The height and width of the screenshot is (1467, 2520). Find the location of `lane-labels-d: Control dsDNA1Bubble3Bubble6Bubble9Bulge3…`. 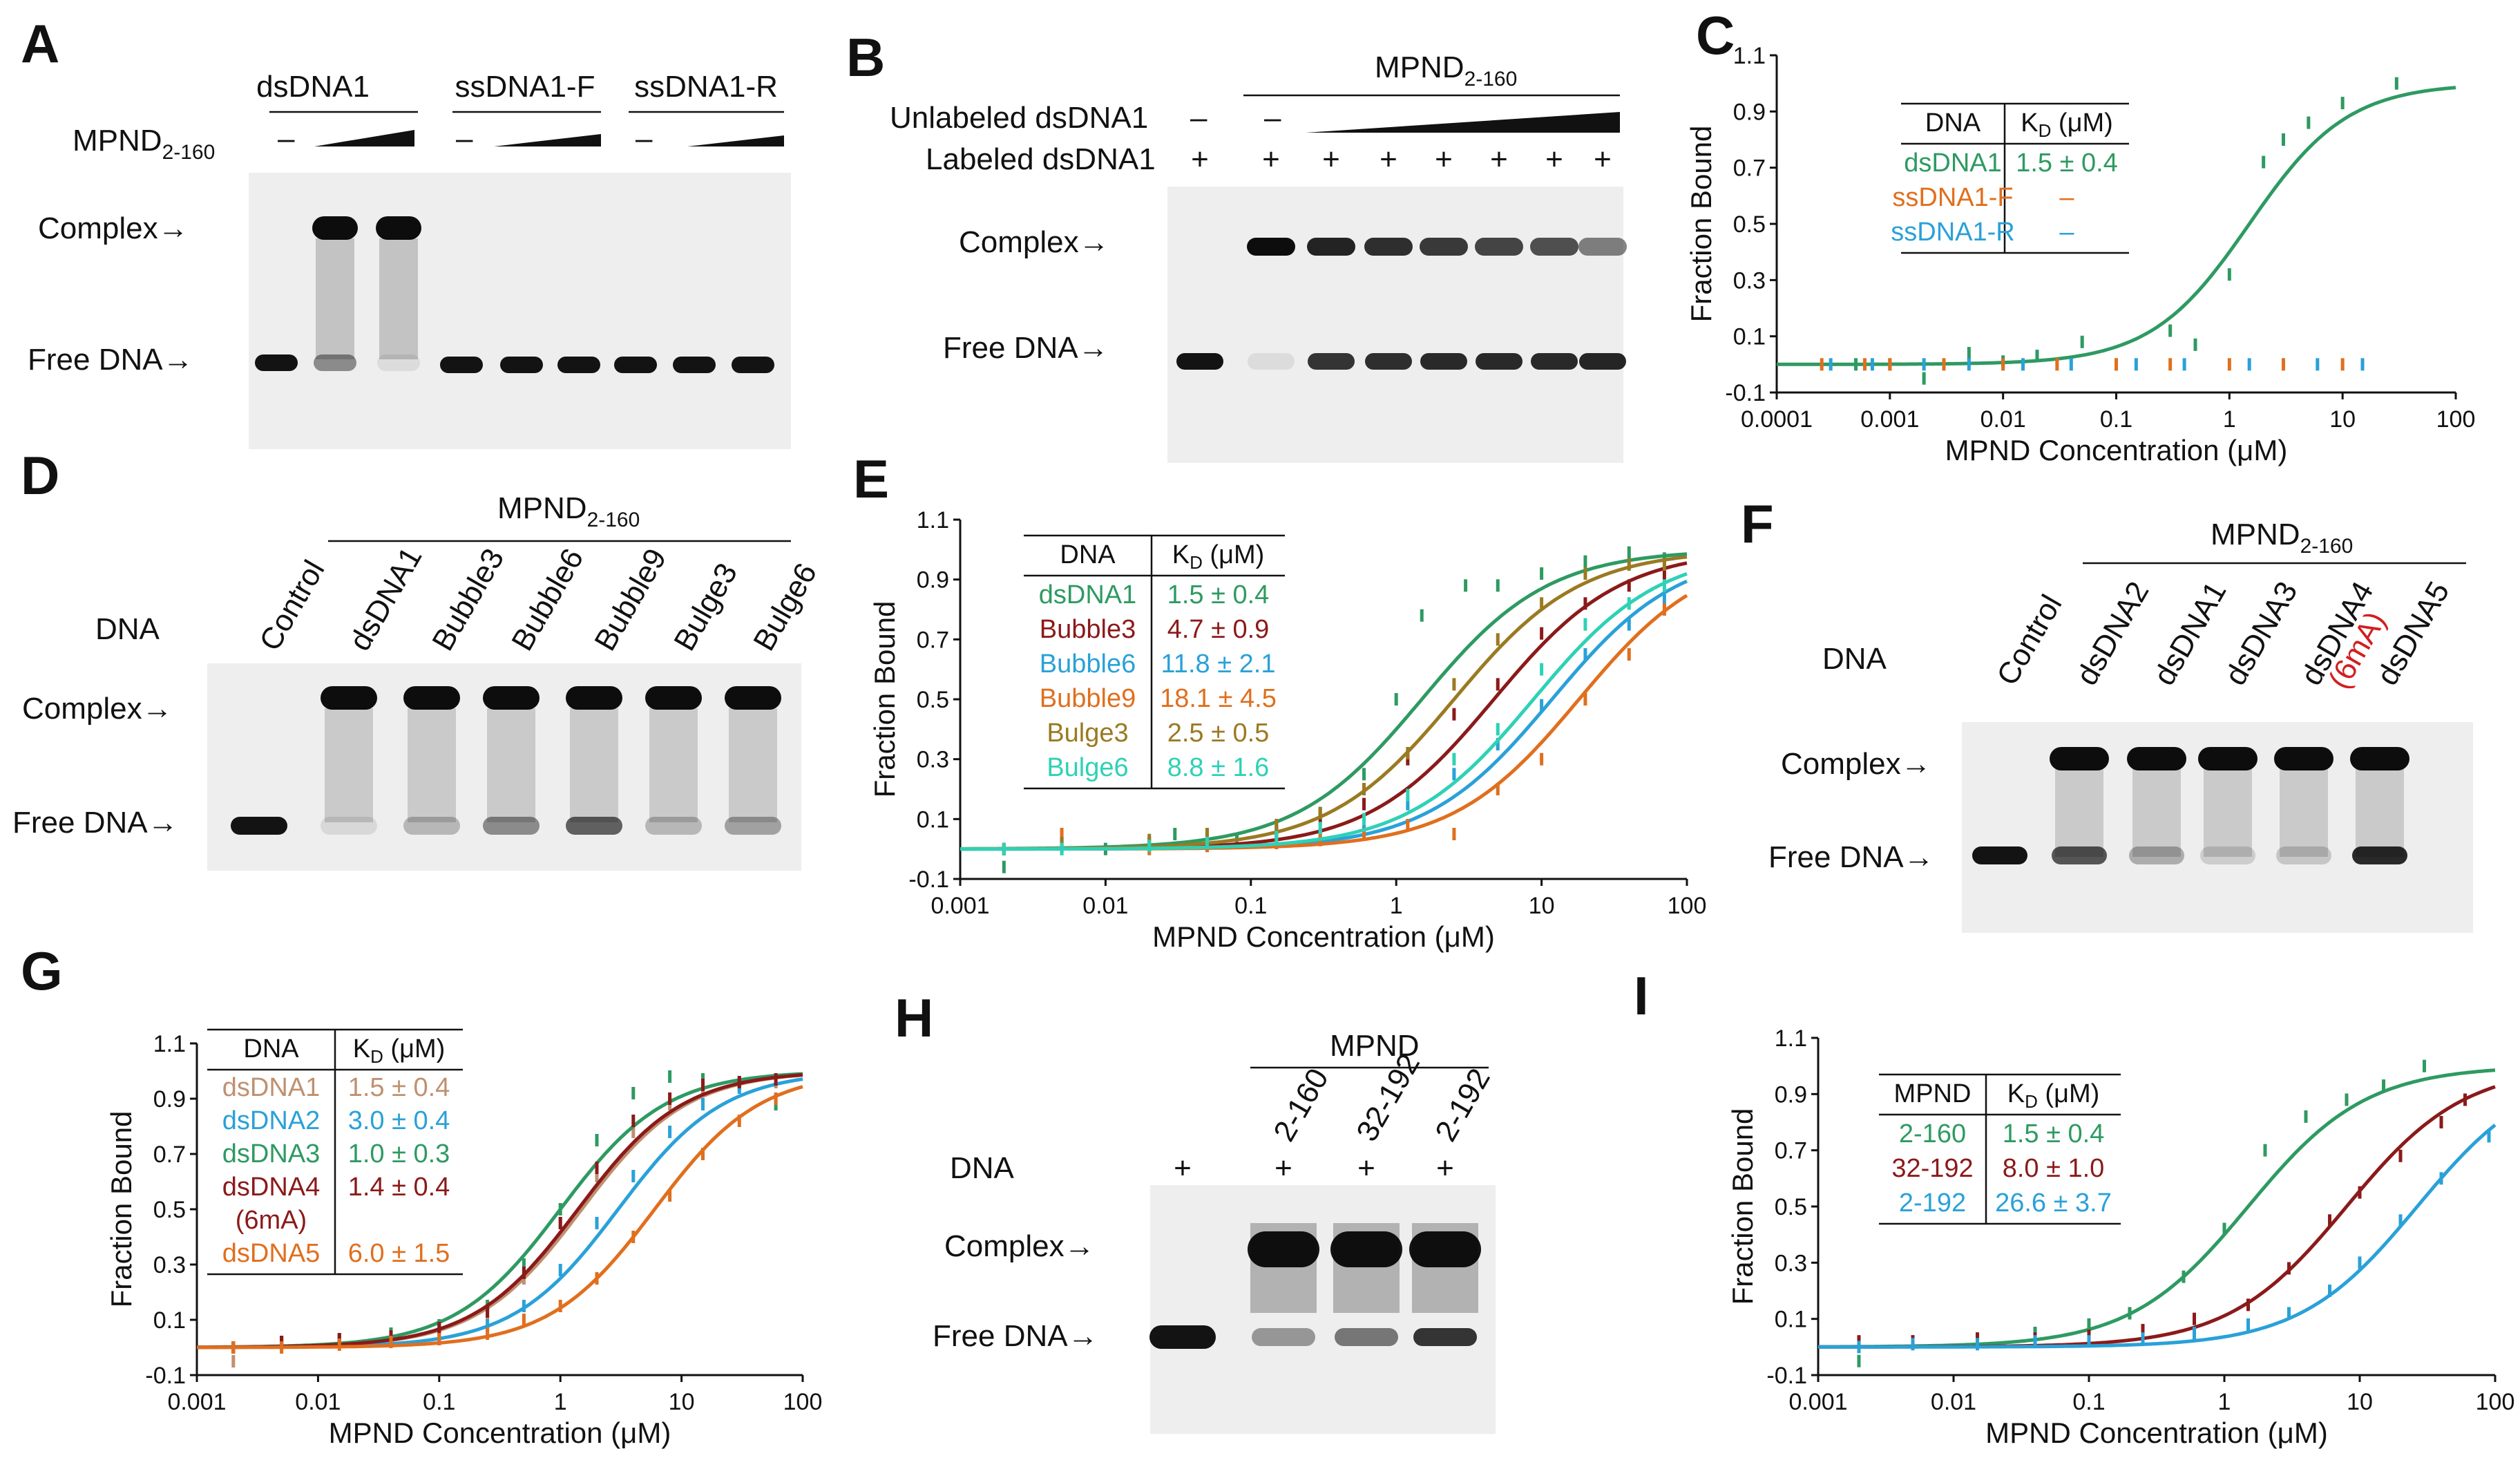

lane-labels-d: Control dsDNA1Bubble3Bubble6Bubble9Bulge3… is located at coordinates (538, 599).